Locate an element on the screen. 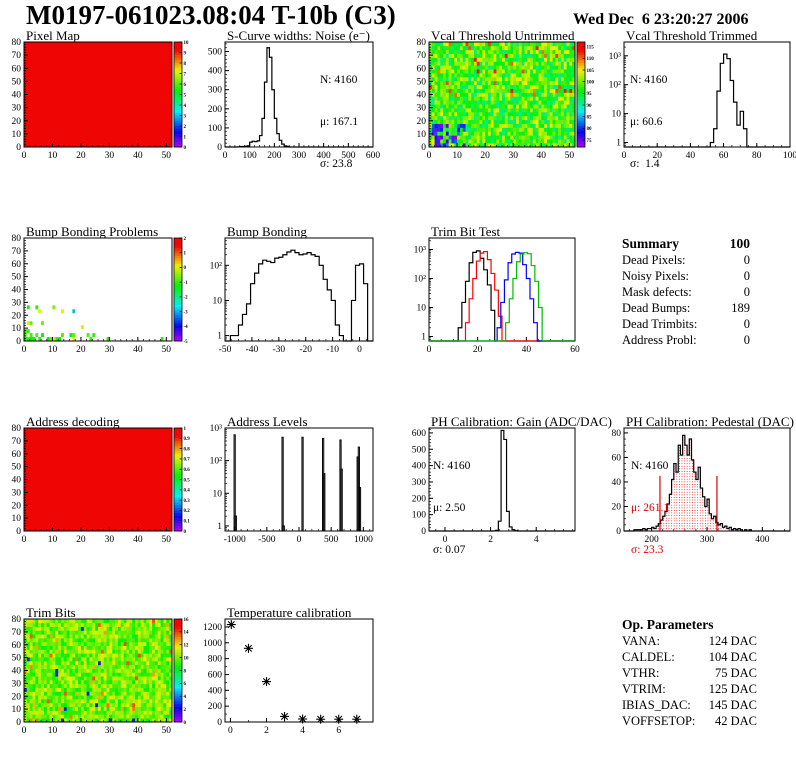 The height and width of the screenshot is (772, 796). svg-text: 0.6 is located at coordinates (187, 470).